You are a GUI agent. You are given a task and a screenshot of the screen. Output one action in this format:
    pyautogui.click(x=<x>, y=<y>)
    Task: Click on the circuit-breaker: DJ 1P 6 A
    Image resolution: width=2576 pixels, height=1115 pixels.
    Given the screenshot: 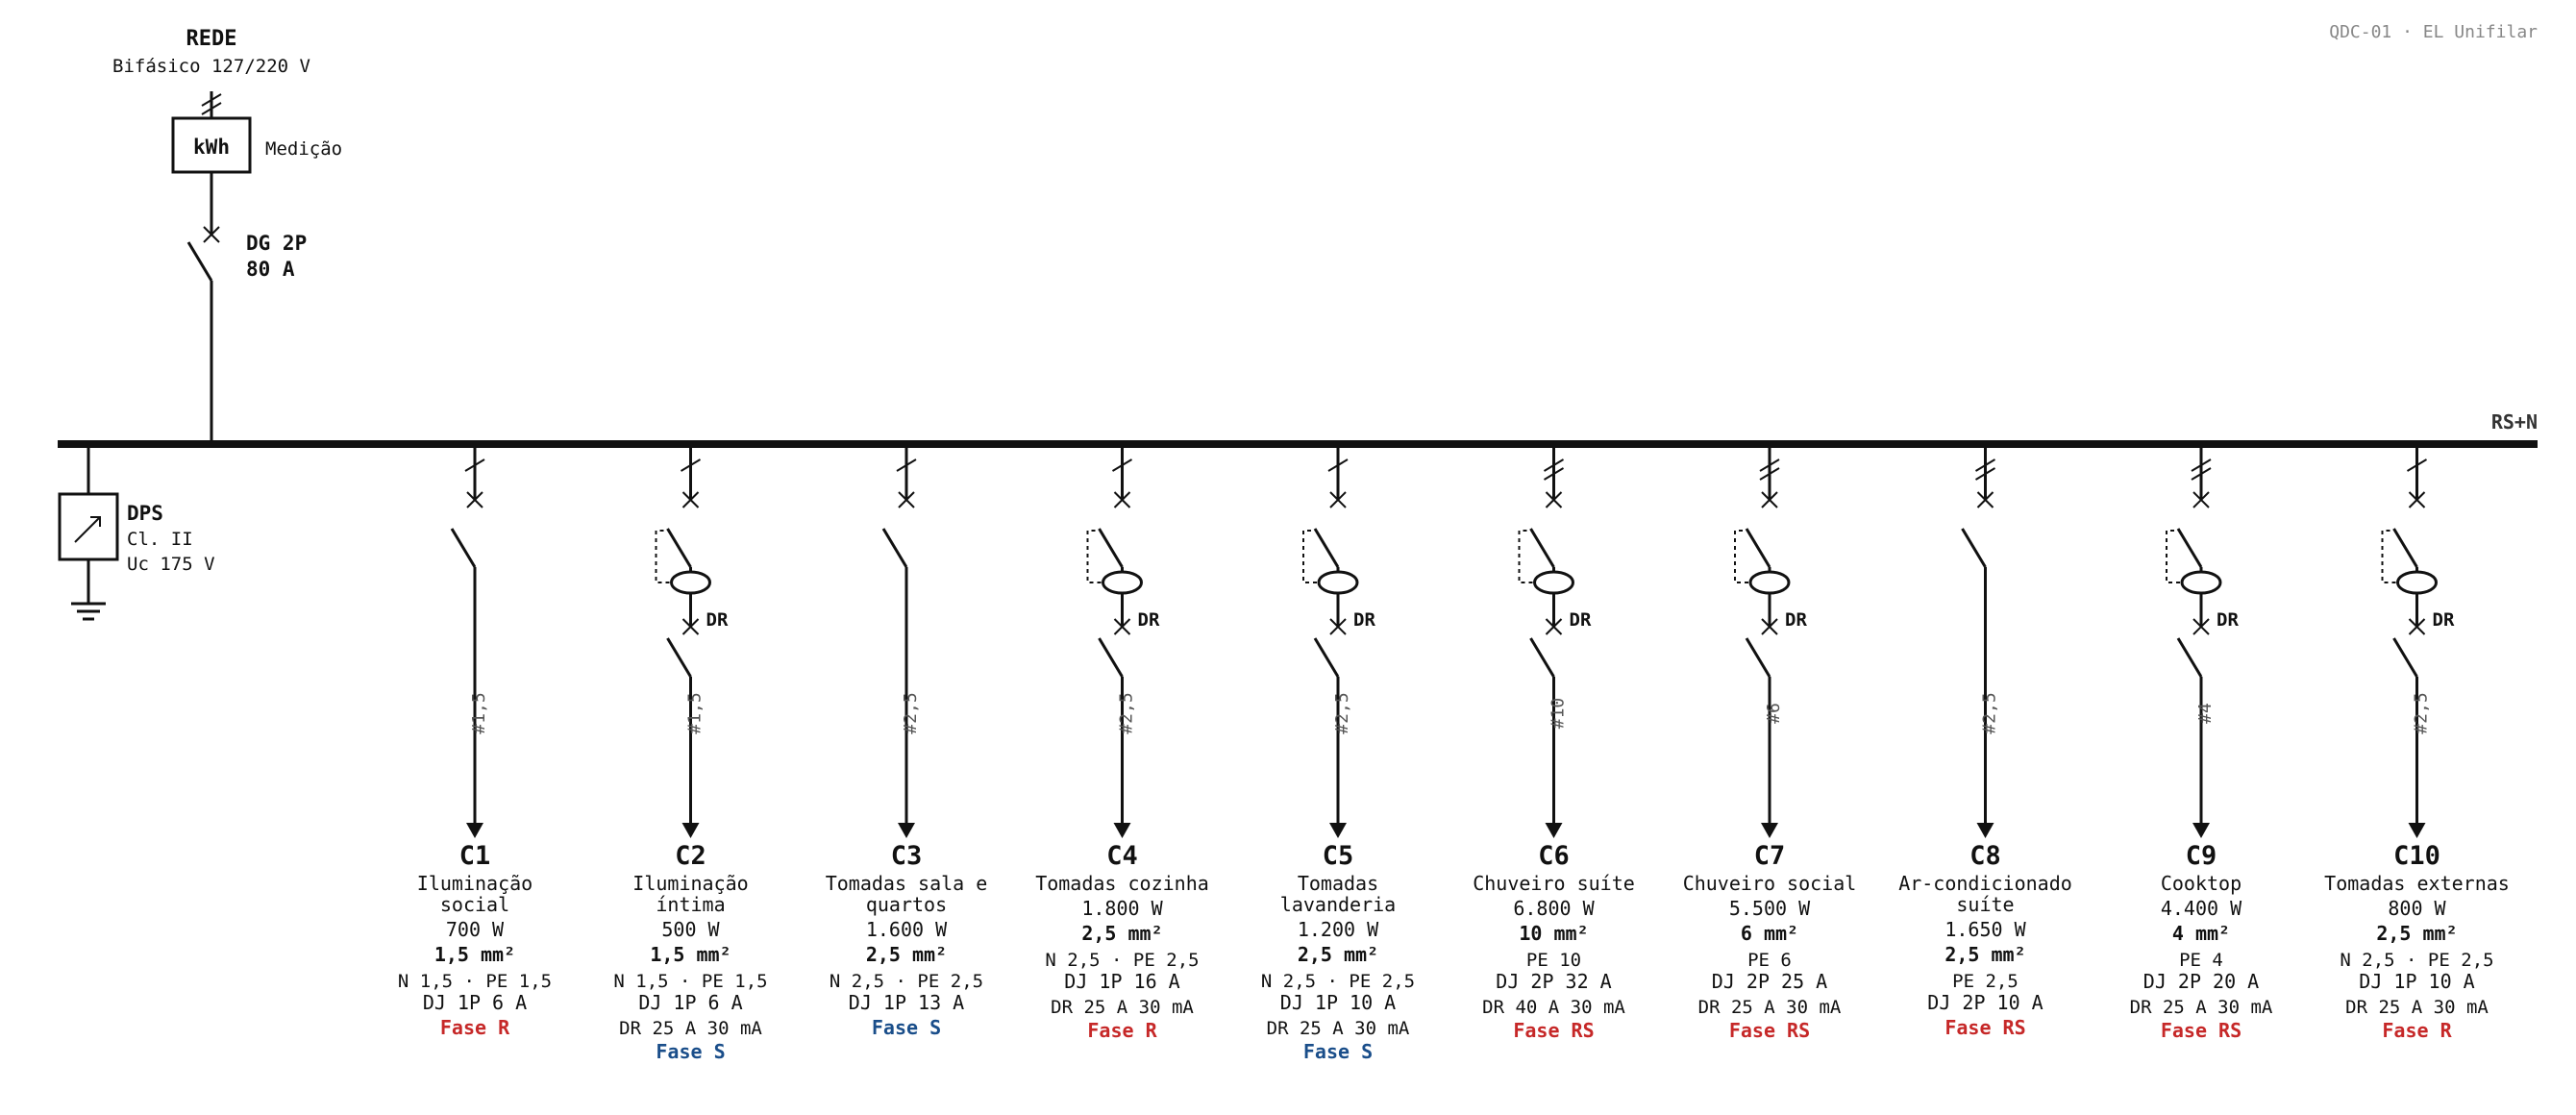 What is the action you would take?
    pyautogui.click(x=690, y=1002)
    